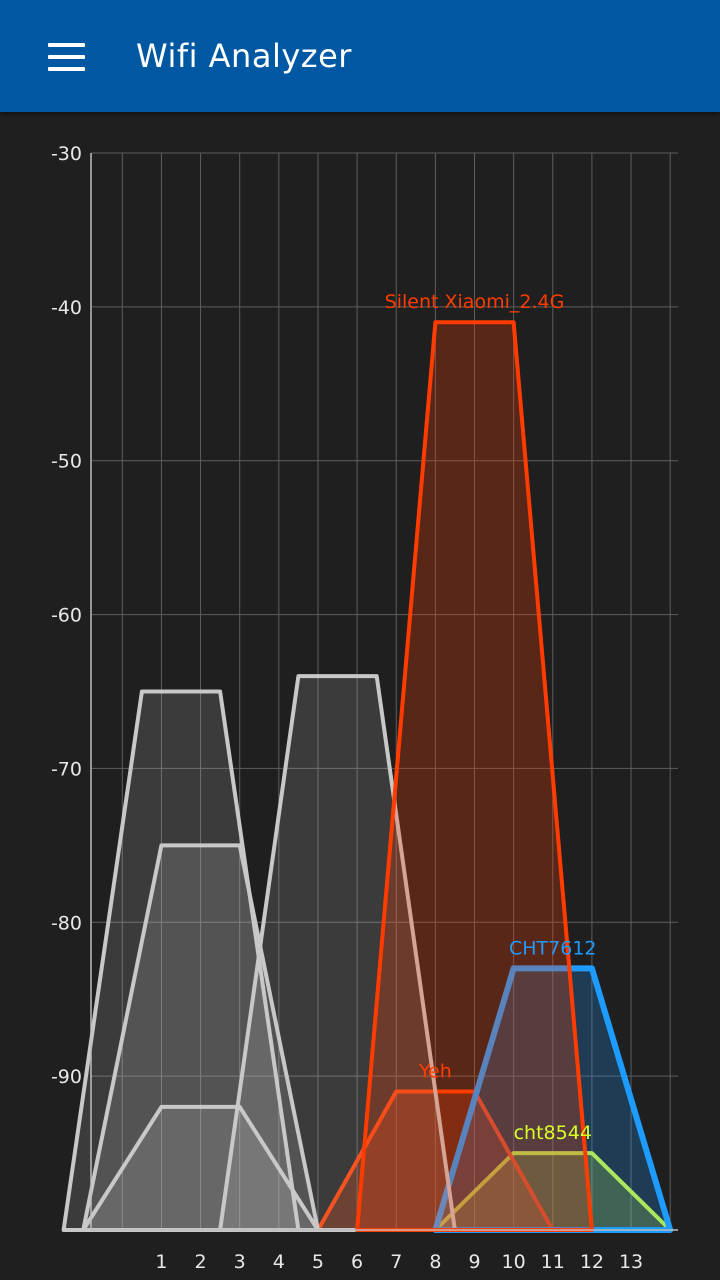 The height and width of the screenshot is (1280, 720). I want to click on y-tick-label: -60, so click(66, 616).